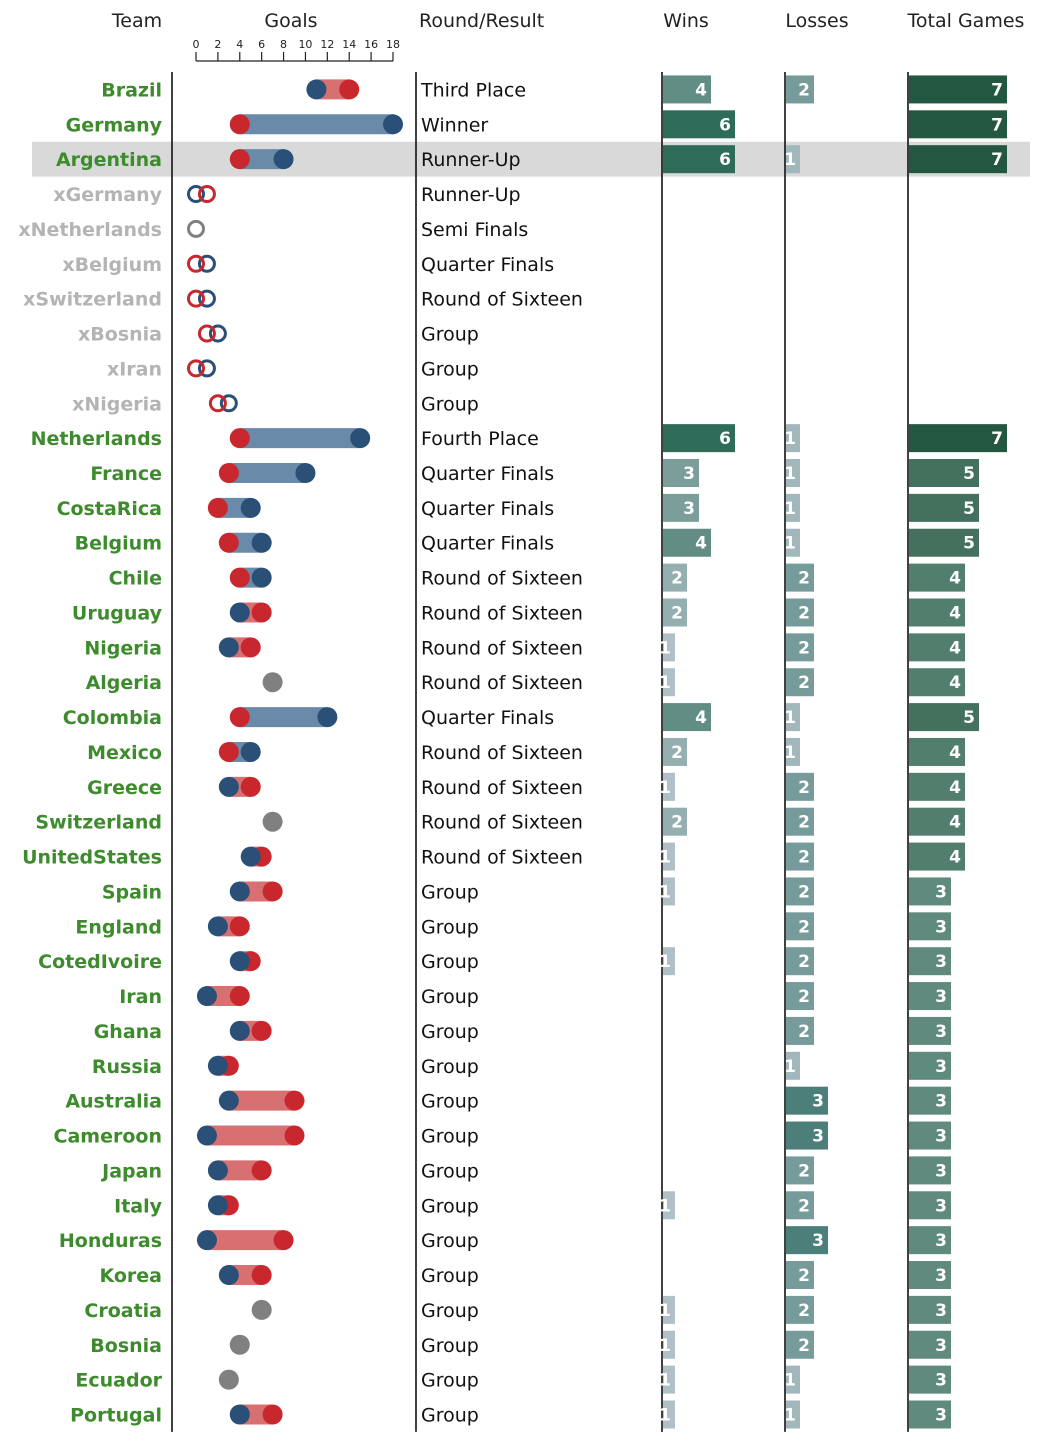 The image size is (1062, 1446). I want to click on header-round: Round/Result, so click(481, 21).